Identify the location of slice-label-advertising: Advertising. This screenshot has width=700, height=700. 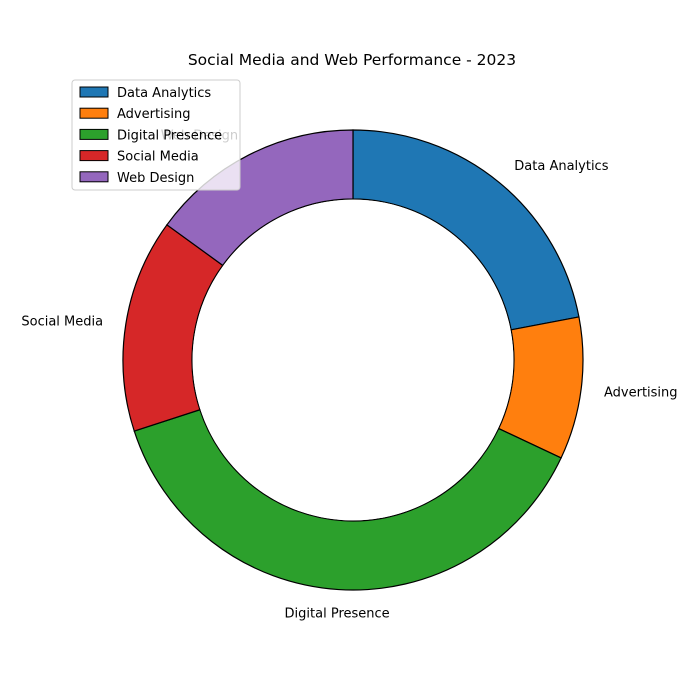
(641, 393).